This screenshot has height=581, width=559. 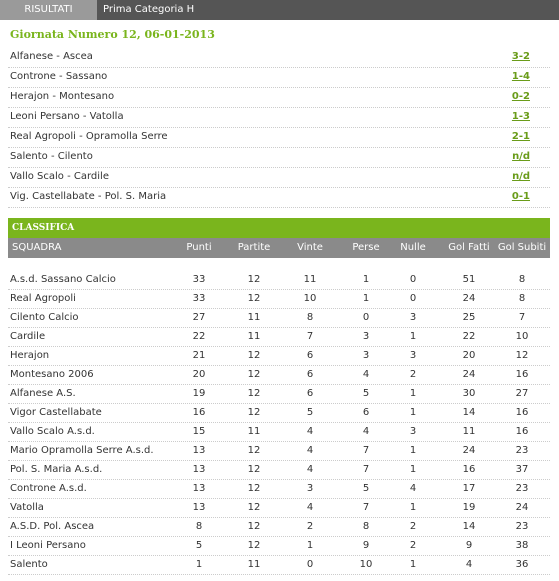 What do you see at coordinates (366, 564) in the screenshot?
I see `stat-cell: 10` at bounding box center [366, 564].